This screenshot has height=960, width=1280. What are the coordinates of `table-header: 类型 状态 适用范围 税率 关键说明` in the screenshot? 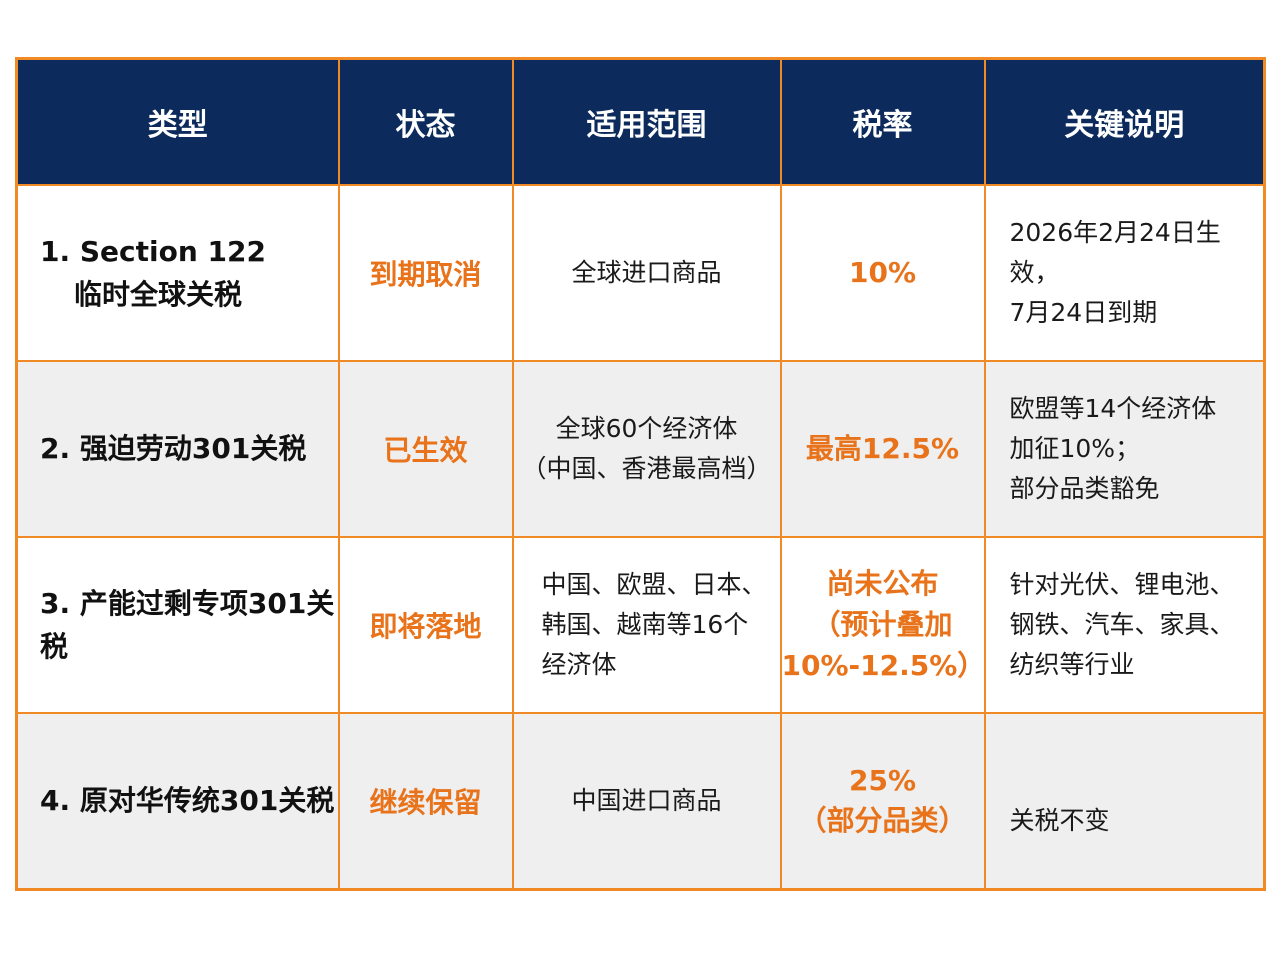 It's located at (640, 122).